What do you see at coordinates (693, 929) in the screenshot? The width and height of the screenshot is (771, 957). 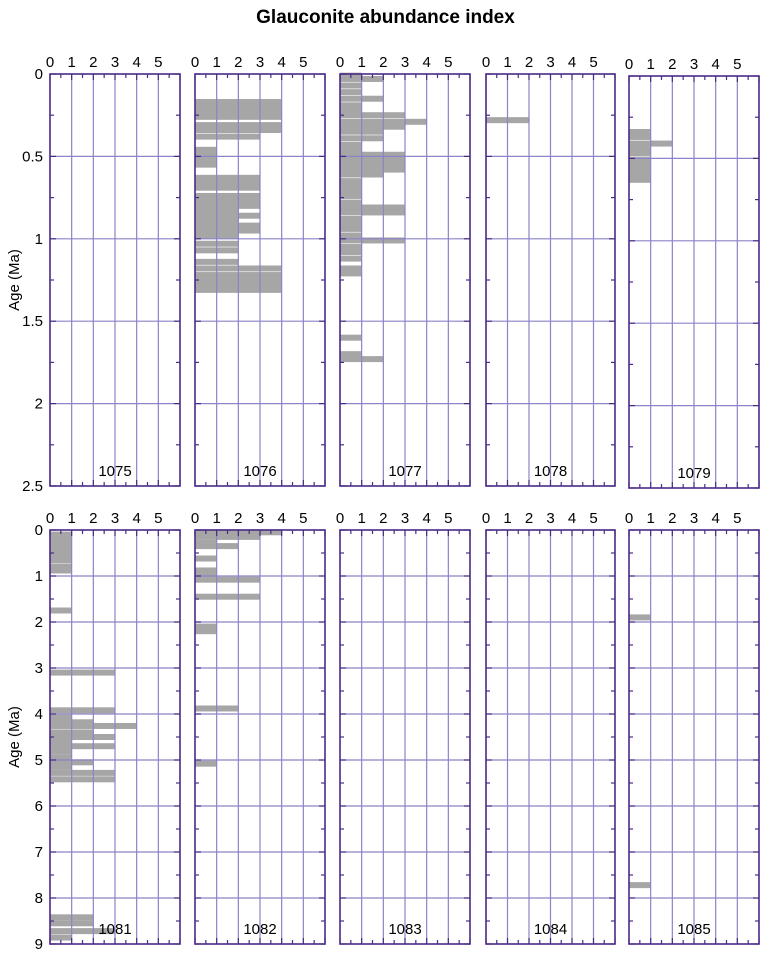 I see `site-label: 1085` at bounding box center [693, 929].